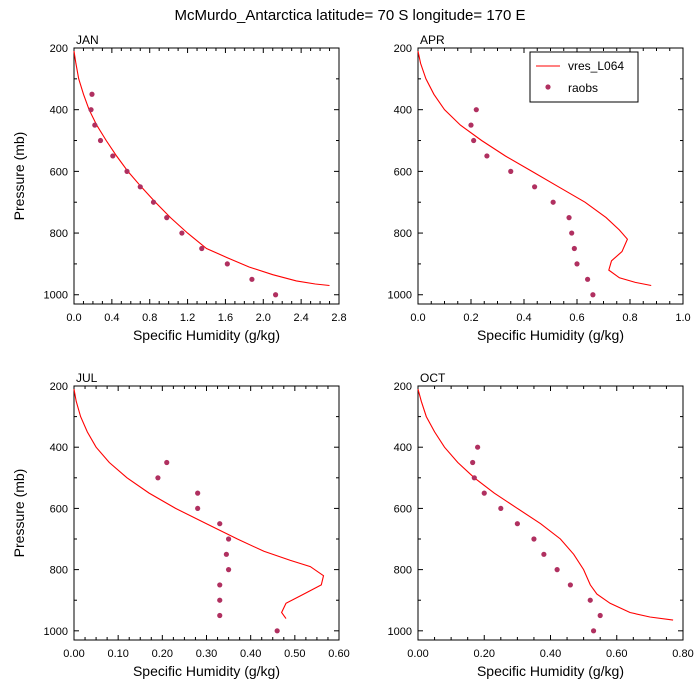 This screenshot has height=700, width=700. I want to click on x-tick-label: 0.6, so click(576, 318).